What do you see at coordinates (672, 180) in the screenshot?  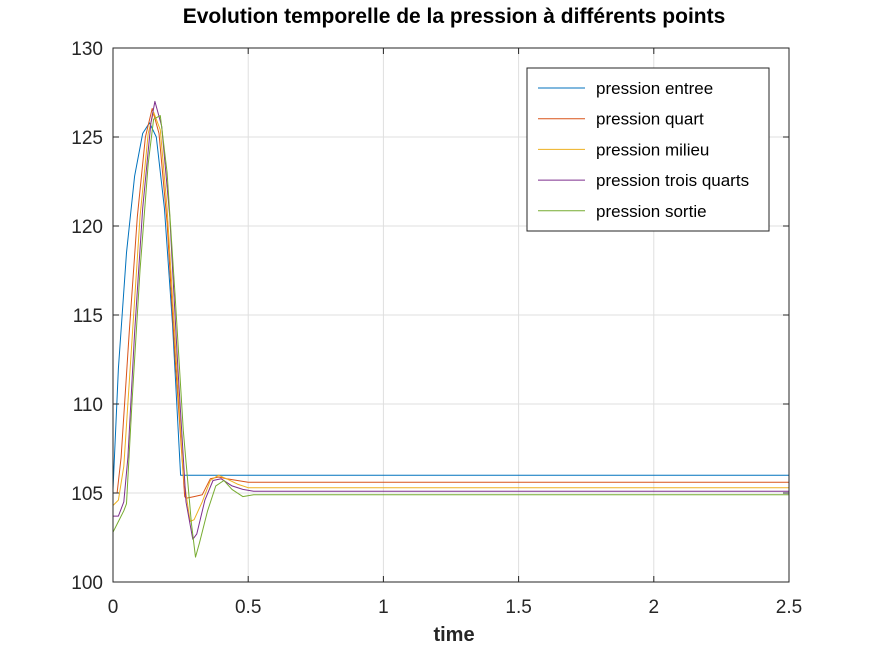 I see `legend-label-pression-trois-quarts: pression trois quarts` at bounding box center [672, 180].